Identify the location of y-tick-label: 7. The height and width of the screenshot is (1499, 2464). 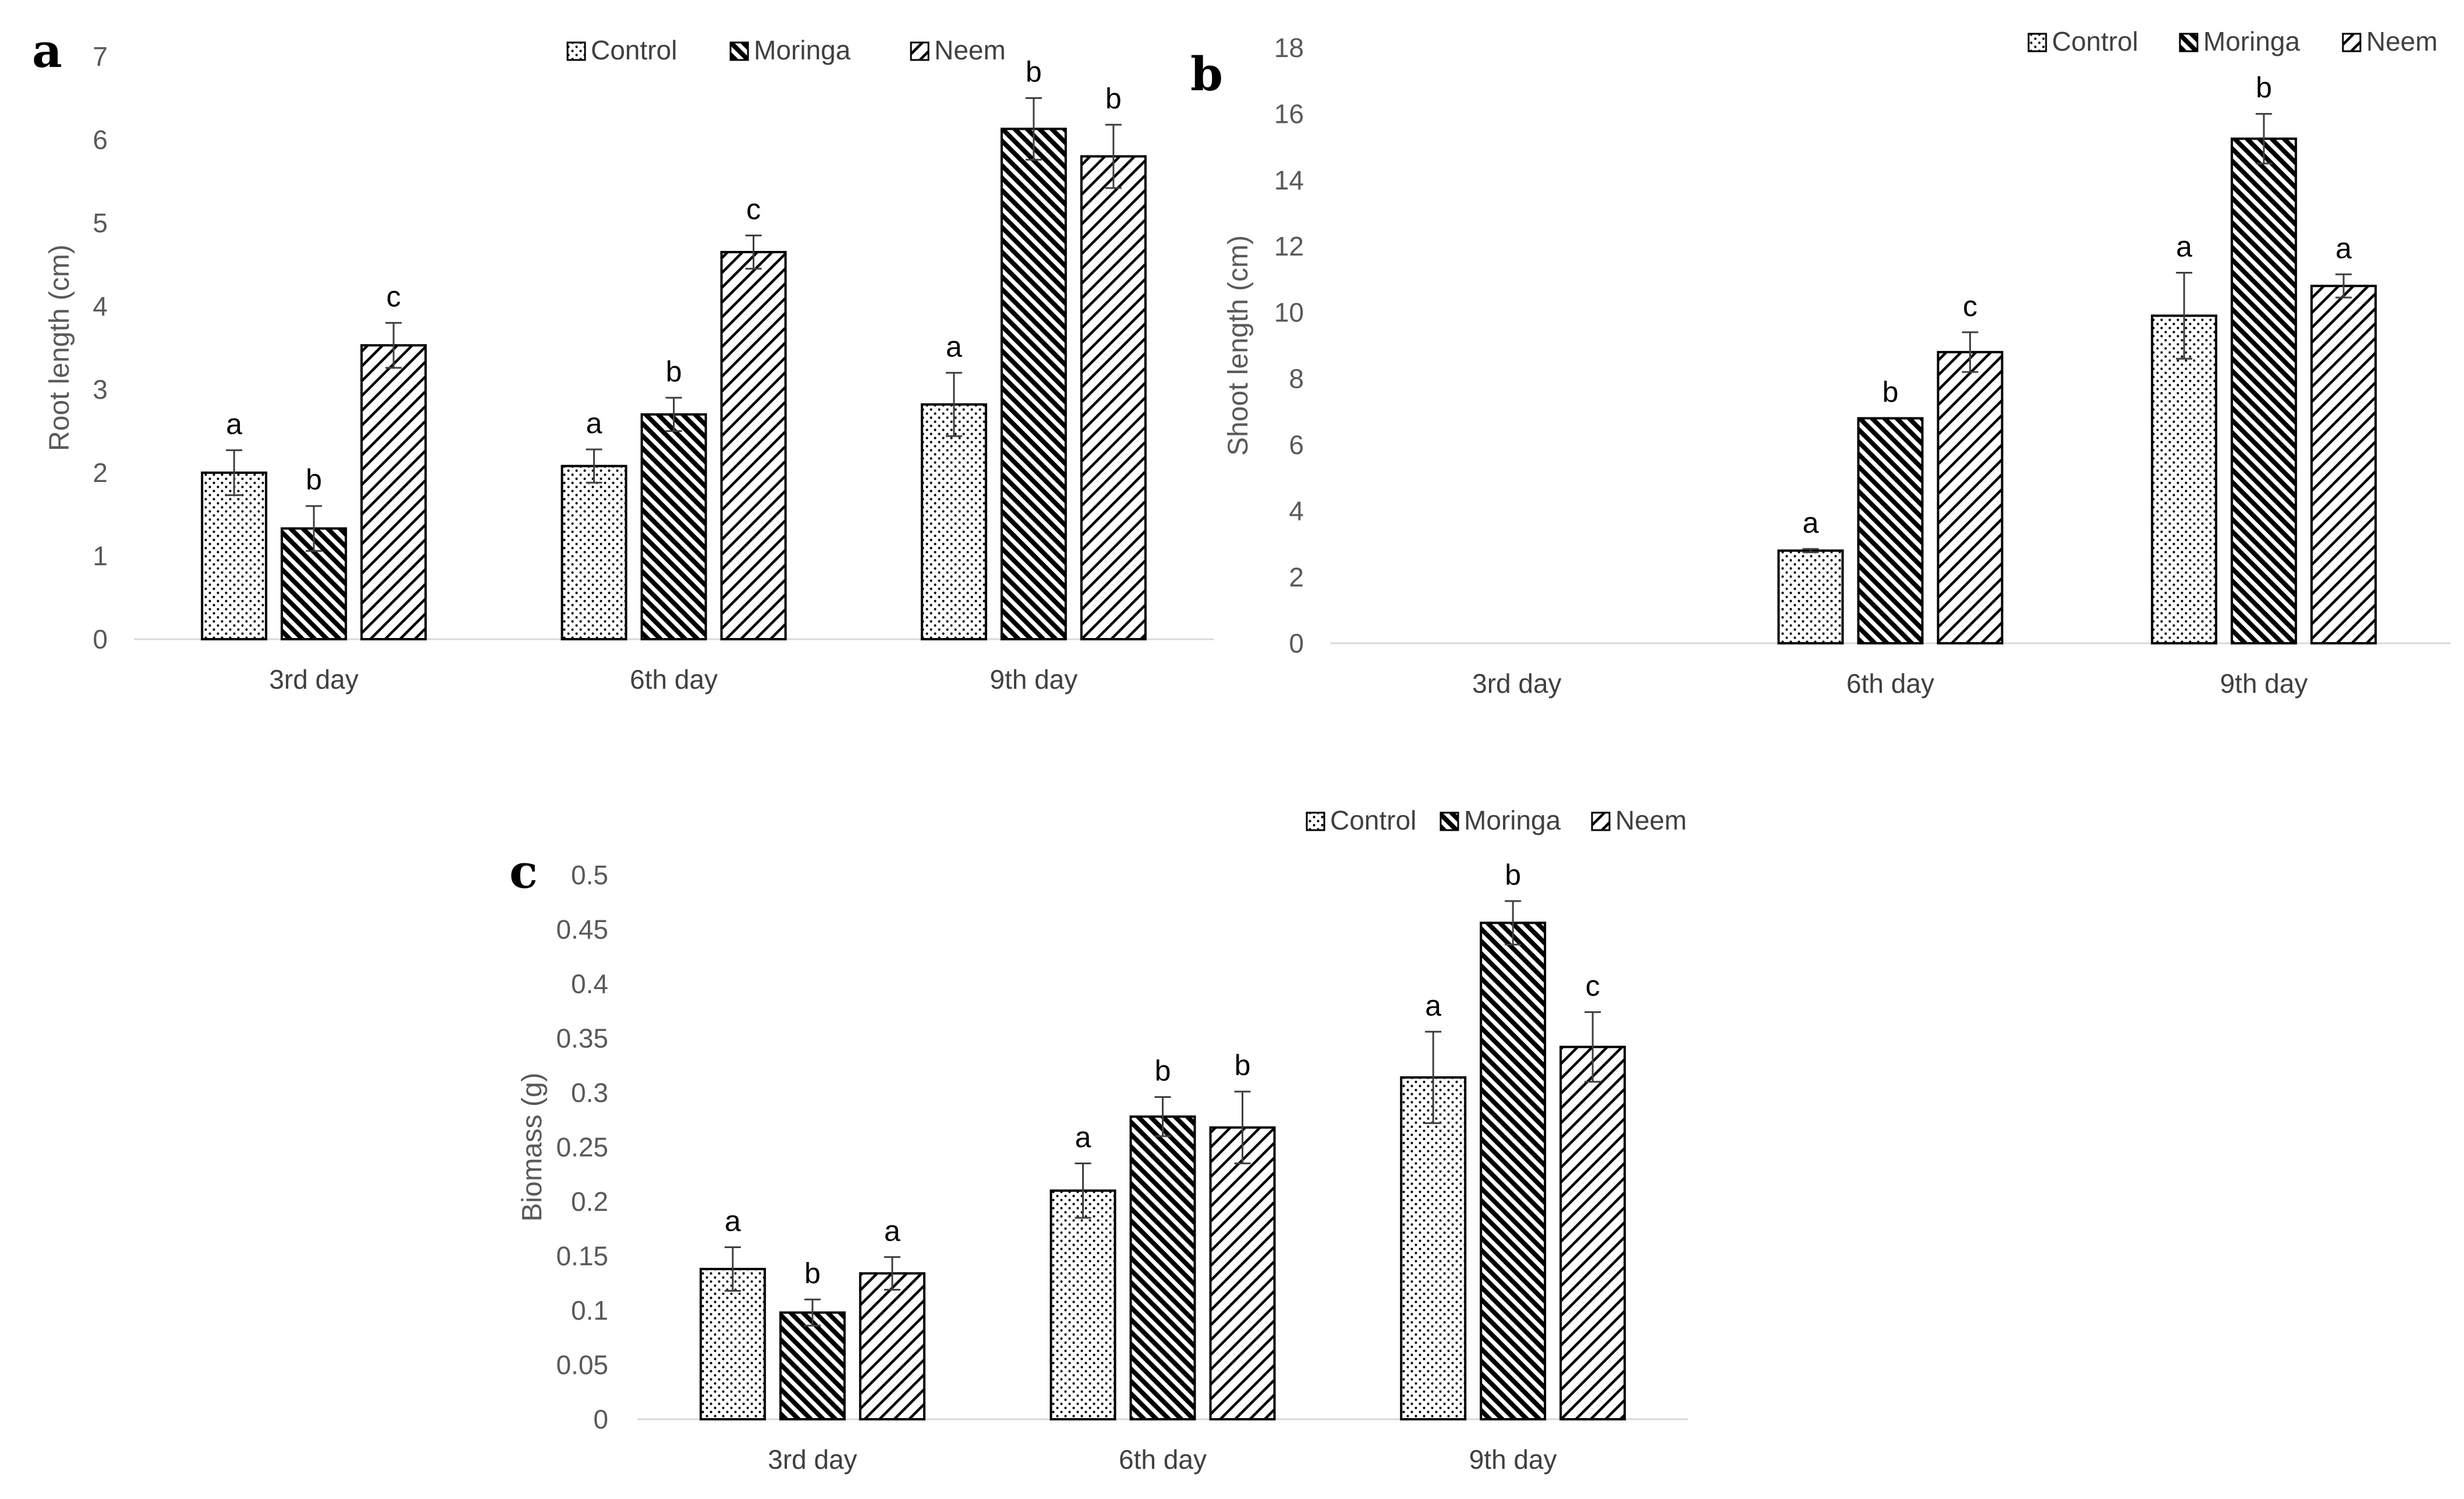
(100, 56).